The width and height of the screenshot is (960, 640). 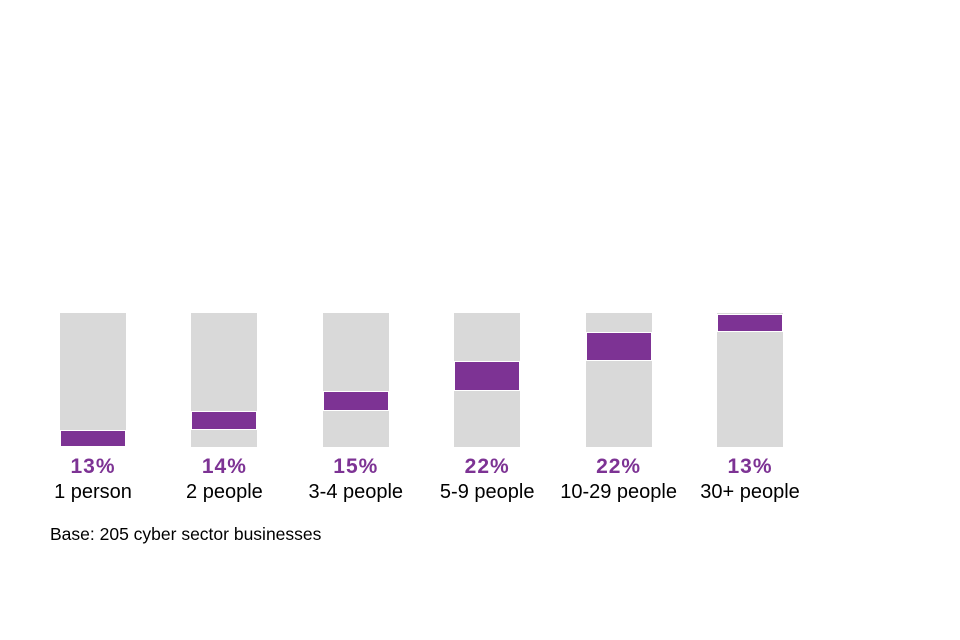 I want to click on category-label: 10-29 people, so click(x=618, y=492).